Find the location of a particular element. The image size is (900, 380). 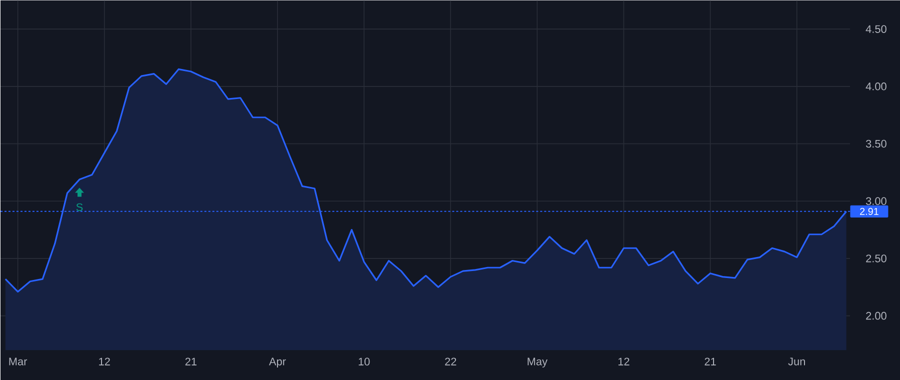

y-tick-label: 4.50 is located at coordinates (876, 29).